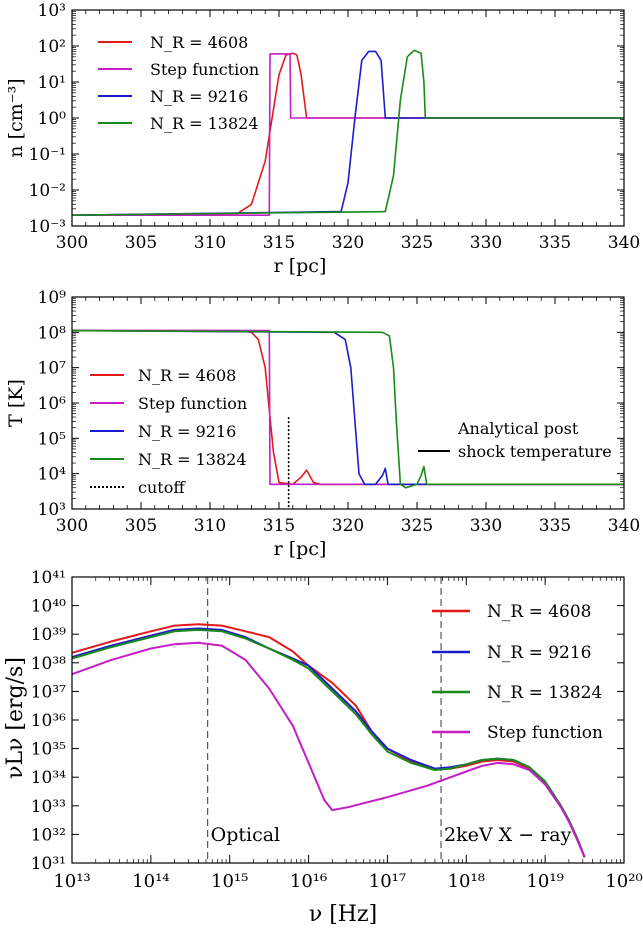 The width and height of the screenshot is (643, 932). Describe the element at coordinates (47, 191) in the screenshot. I see `density-y-tick-label: 10⁻²` at that location.